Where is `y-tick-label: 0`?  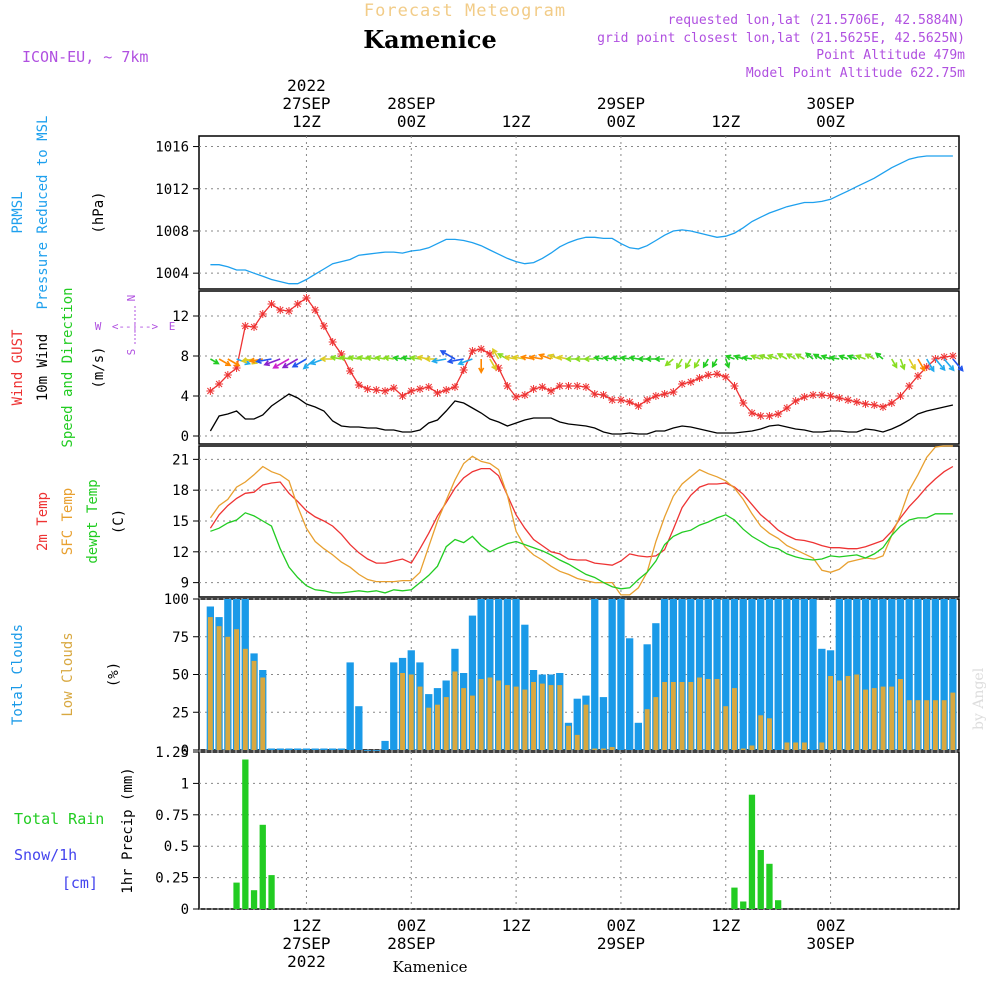
y-tick-label: 0 is located at coordinates (185, 751).